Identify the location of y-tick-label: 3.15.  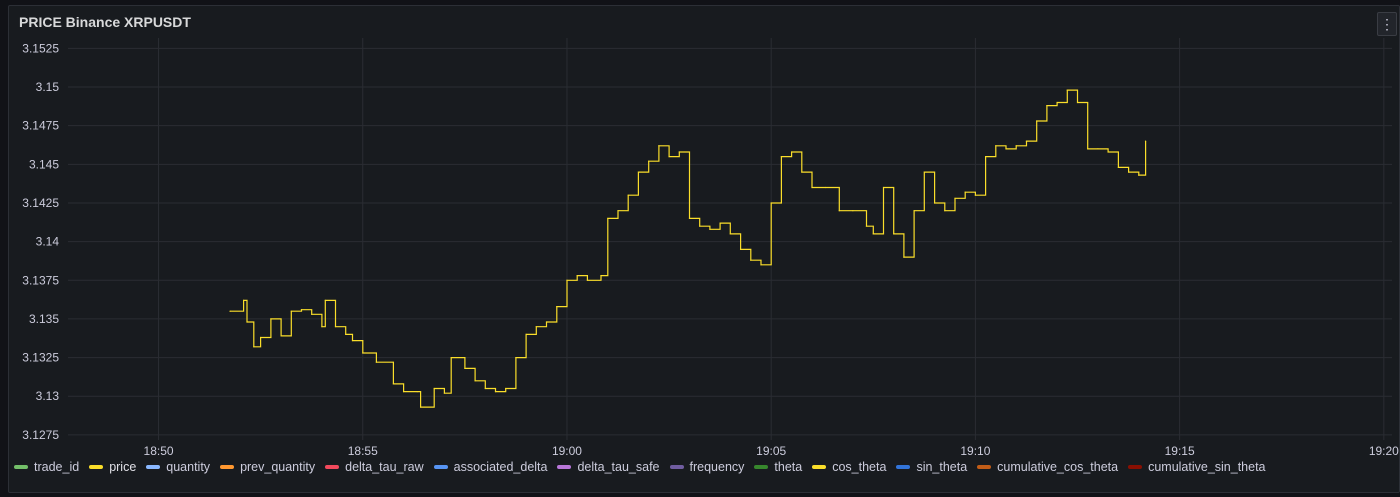
(48, 87).